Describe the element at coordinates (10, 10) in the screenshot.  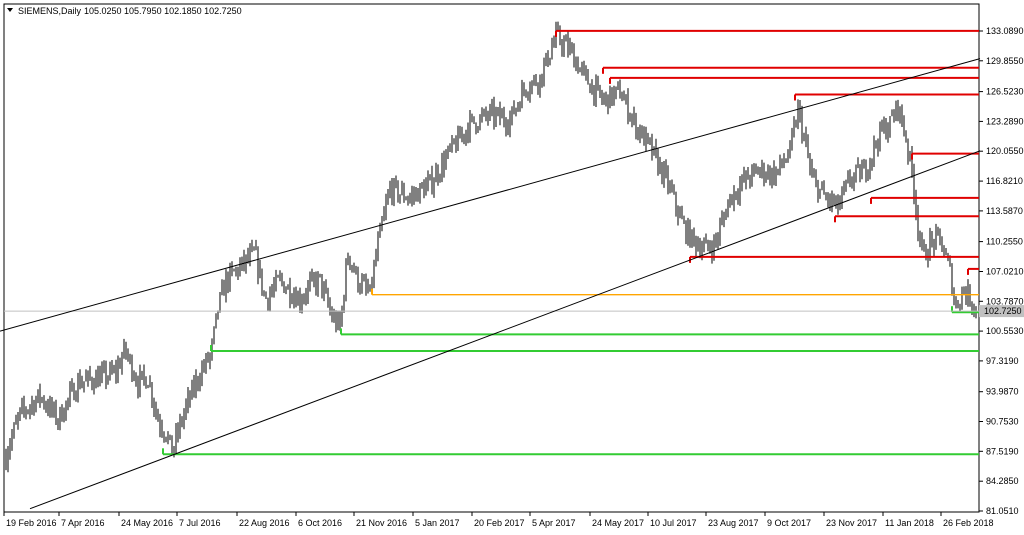
I see `triangle-down-icon` at that location.